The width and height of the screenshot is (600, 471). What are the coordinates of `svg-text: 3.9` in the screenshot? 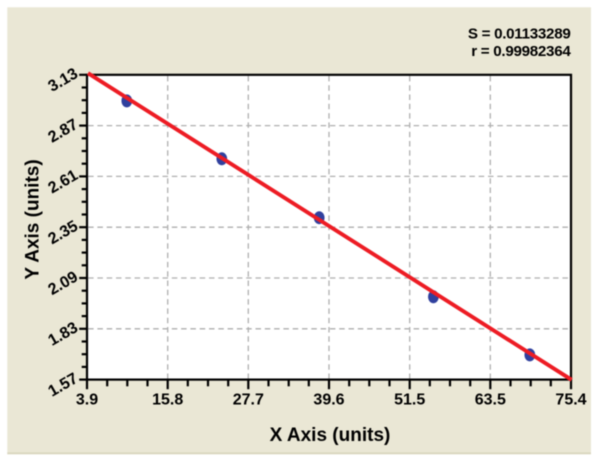 It's located at (87, 400).